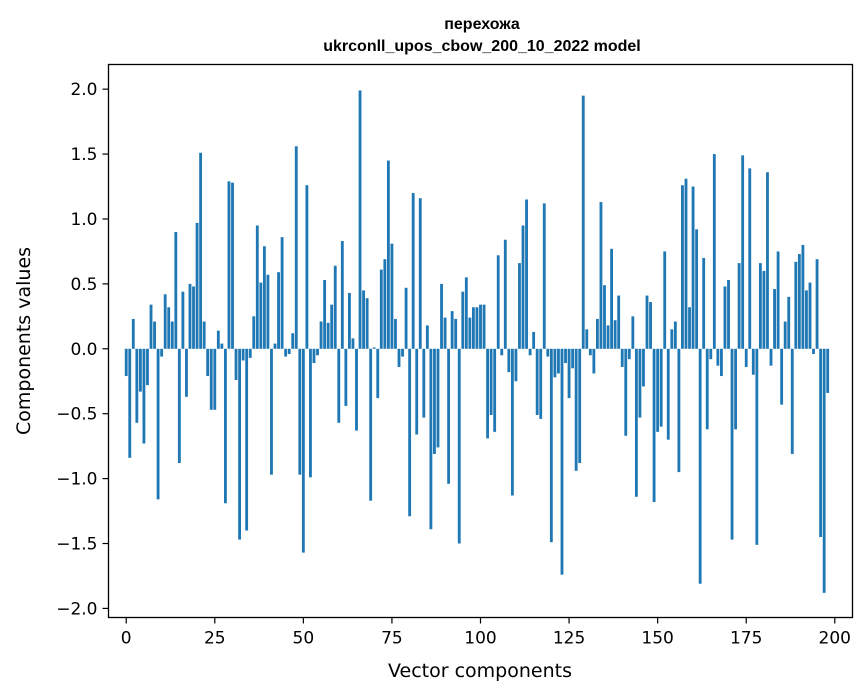 This screenshot has width=867, height=696. What do you see at coordinates (480, 671) in the screenshot?
I see `x-axis-label: Vector components` at bounding box center [480, 671].